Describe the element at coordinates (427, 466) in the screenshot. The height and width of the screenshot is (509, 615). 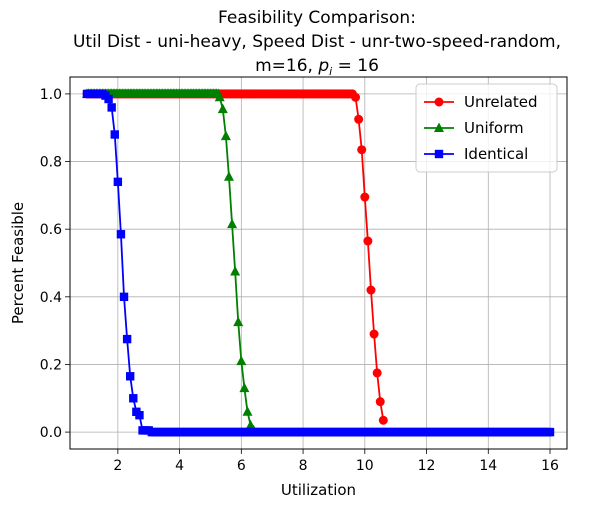
I see `x-tick-label: 12` at that location.